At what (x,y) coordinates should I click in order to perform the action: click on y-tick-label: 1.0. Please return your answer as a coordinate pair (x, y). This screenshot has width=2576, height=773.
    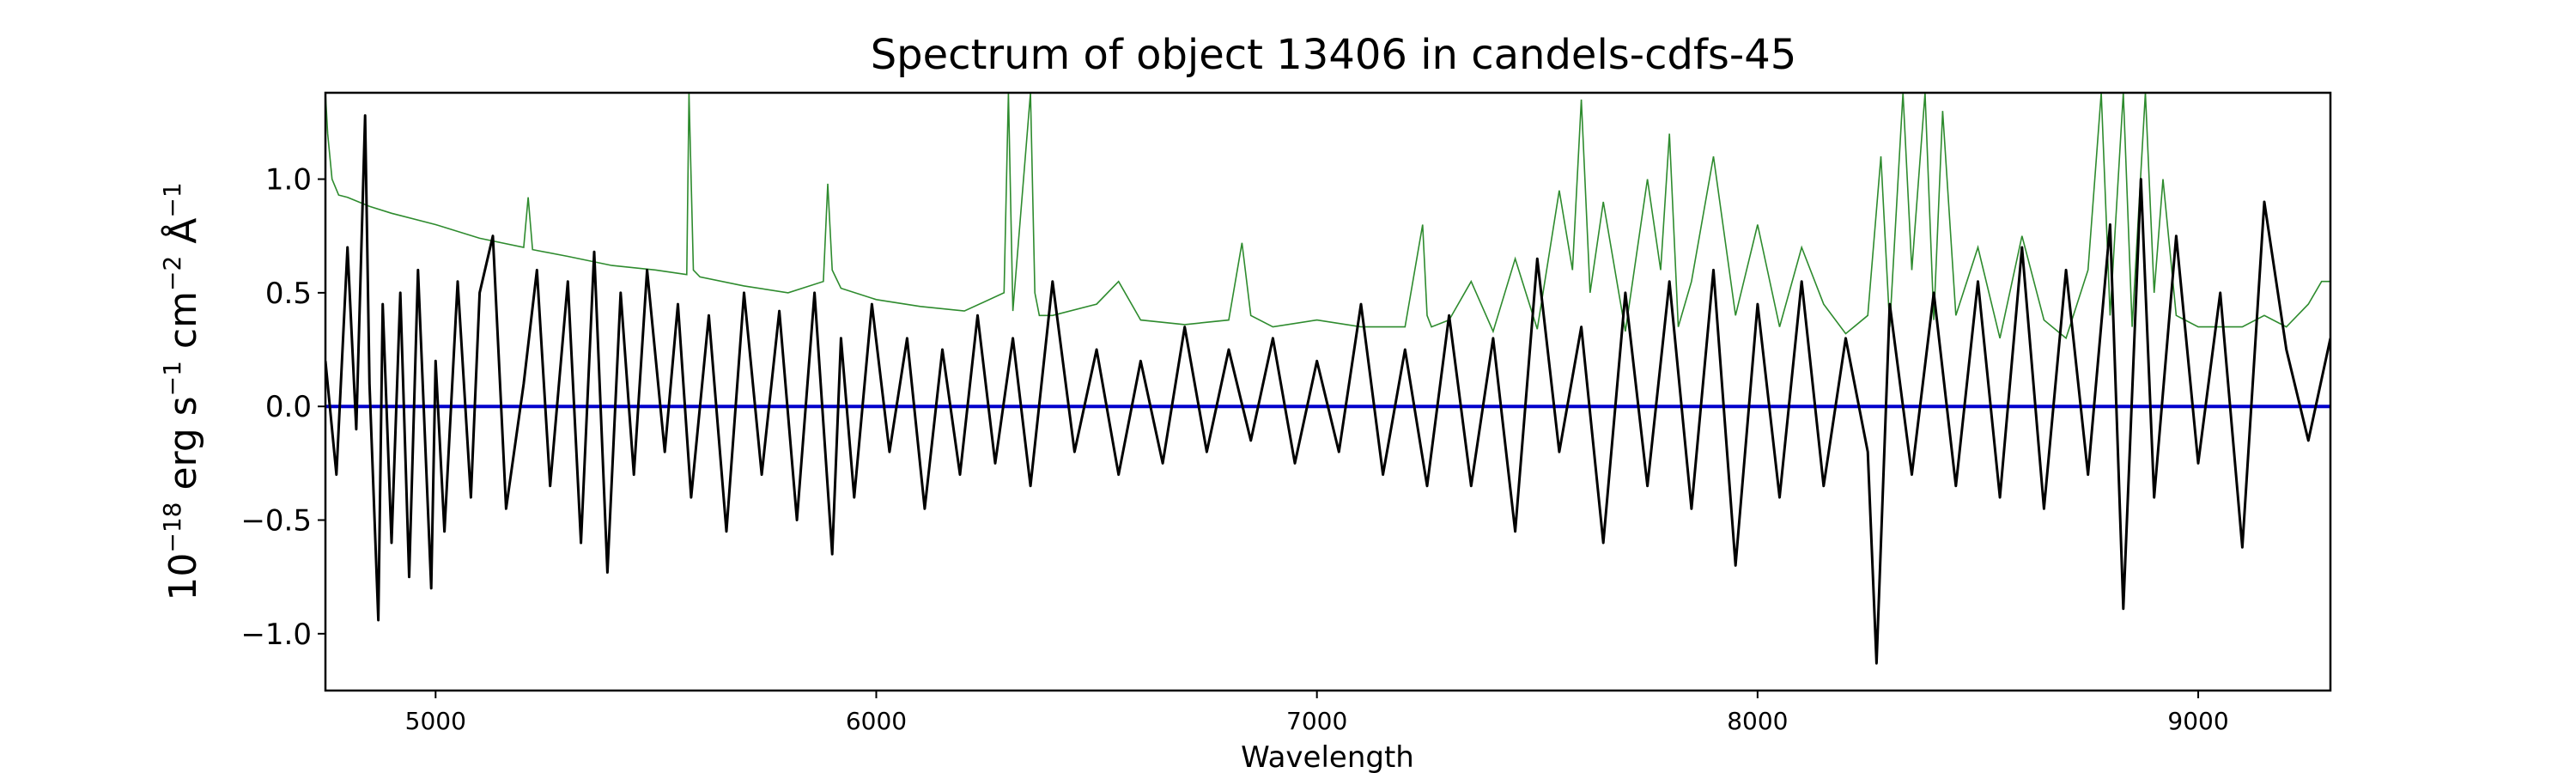
    Looking at the image, I should click on (289, 180).